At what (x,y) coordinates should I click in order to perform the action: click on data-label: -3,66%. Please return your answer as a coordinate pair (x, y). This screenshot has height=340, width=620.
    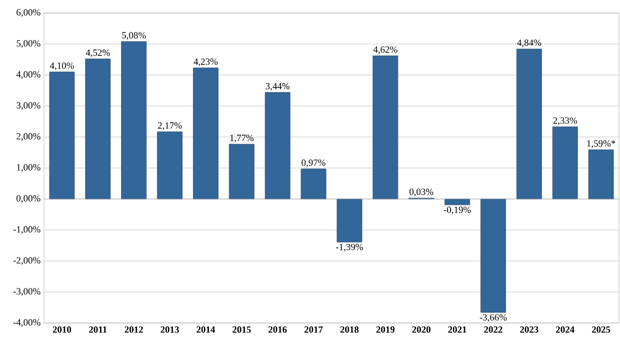
    Looking at the image, I should click on (493, 318).